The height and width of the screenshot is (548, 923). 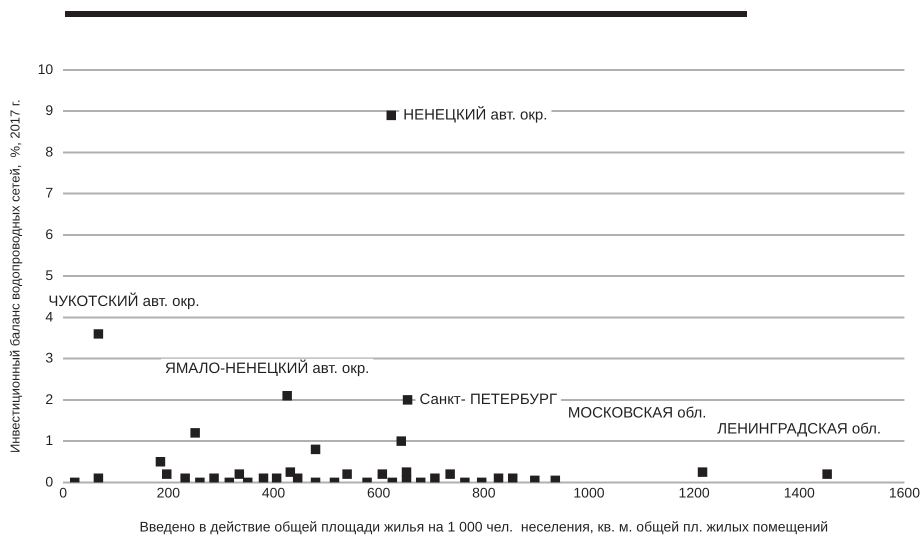 What do you see at coordinates (49, 316) in the screenshot?
I see `y-tick-label: 4` at bounding box center [49, 316].